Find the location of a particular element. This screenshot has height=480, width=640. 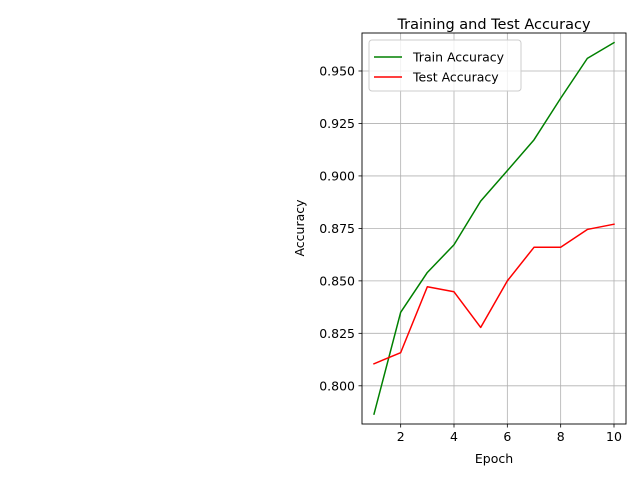

y-tick-label: 0.900 is located at coordinates (337, 175).